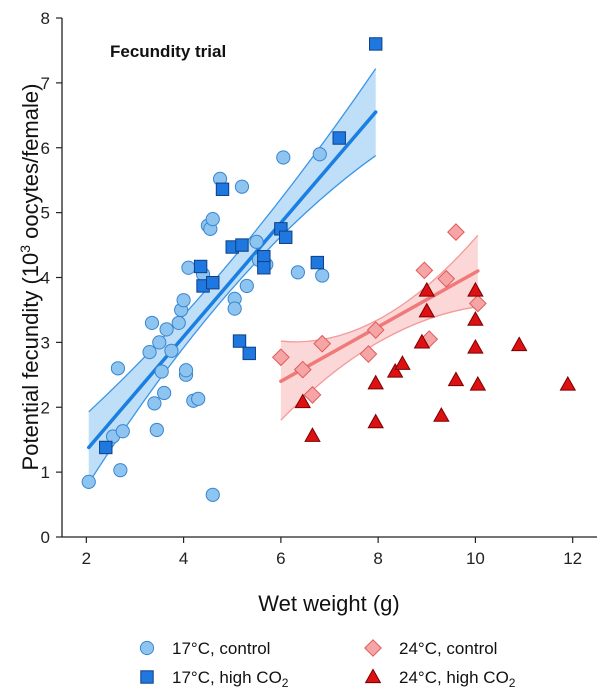 The width and height of the screenshot is (597, 691). I want to click on y-ticks: 0 1 2 3 4 5 6 7 8, so click(51, 278).